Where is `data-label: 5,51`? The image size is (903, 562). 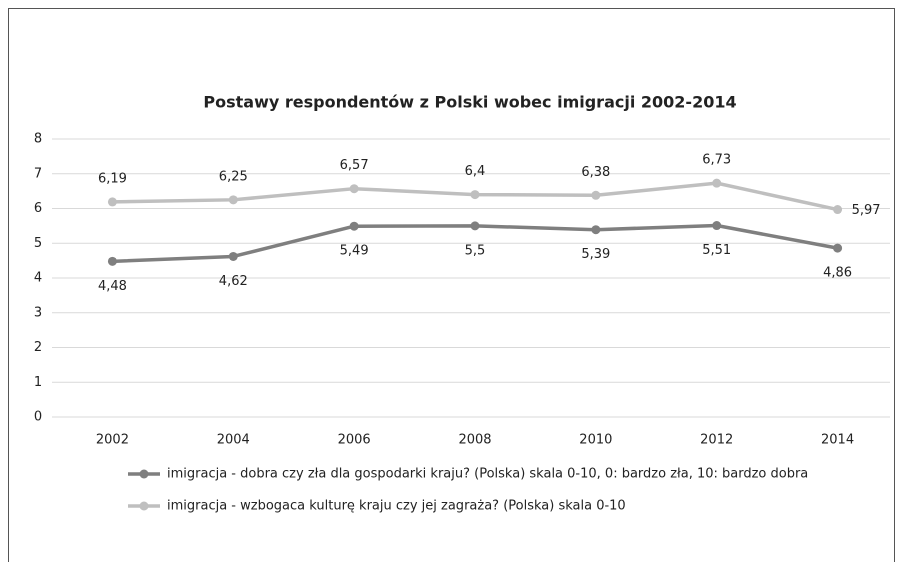
data-label: 5,51 is located at coordinates (716, 250).